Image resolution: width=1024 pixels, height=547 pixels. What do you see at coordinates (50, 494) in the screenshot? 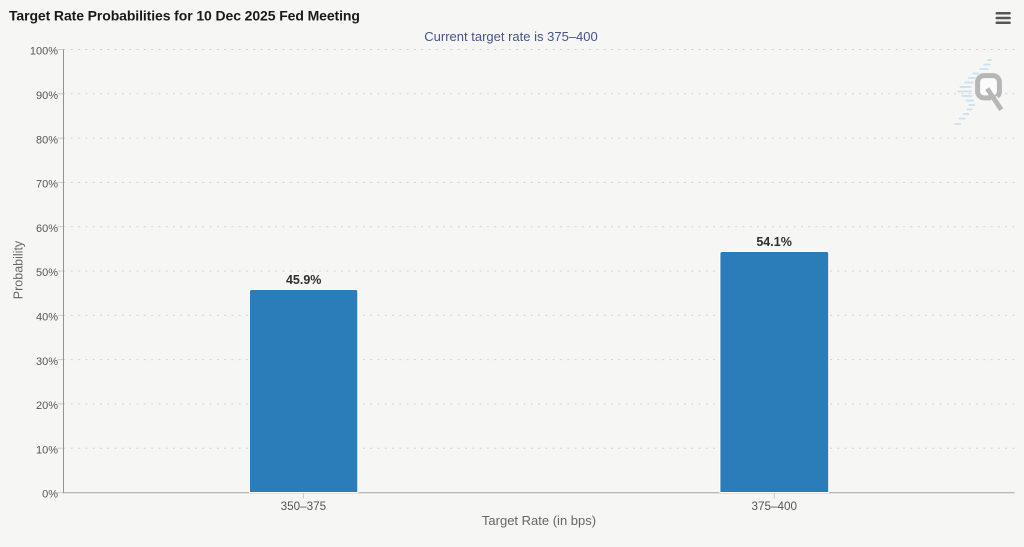
I see `svg-text: 0%` at bounding box center [50, 494].